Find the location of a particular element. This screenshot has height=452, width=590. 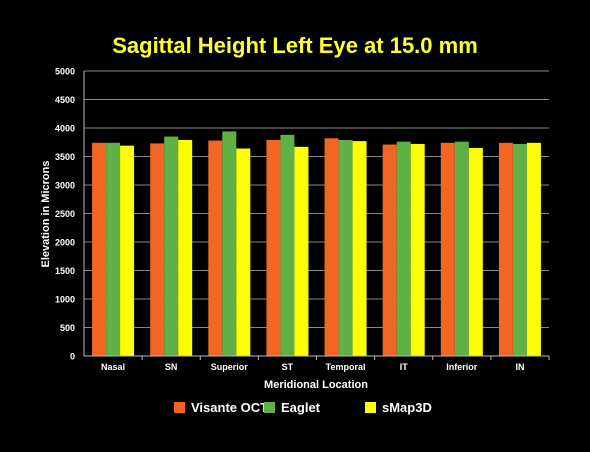

legend-label: sMap3D is located at coordinates (407, 407).